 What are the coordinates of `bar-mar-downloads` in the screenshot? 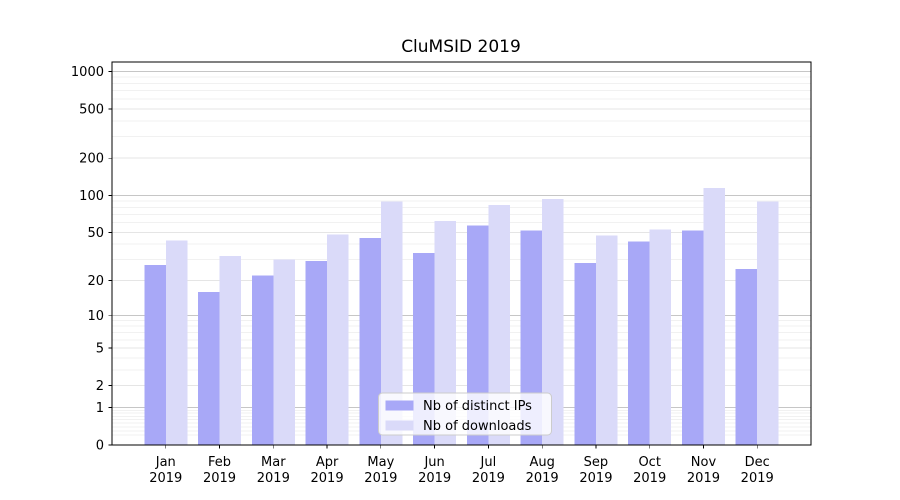 It's located at (284, 352).